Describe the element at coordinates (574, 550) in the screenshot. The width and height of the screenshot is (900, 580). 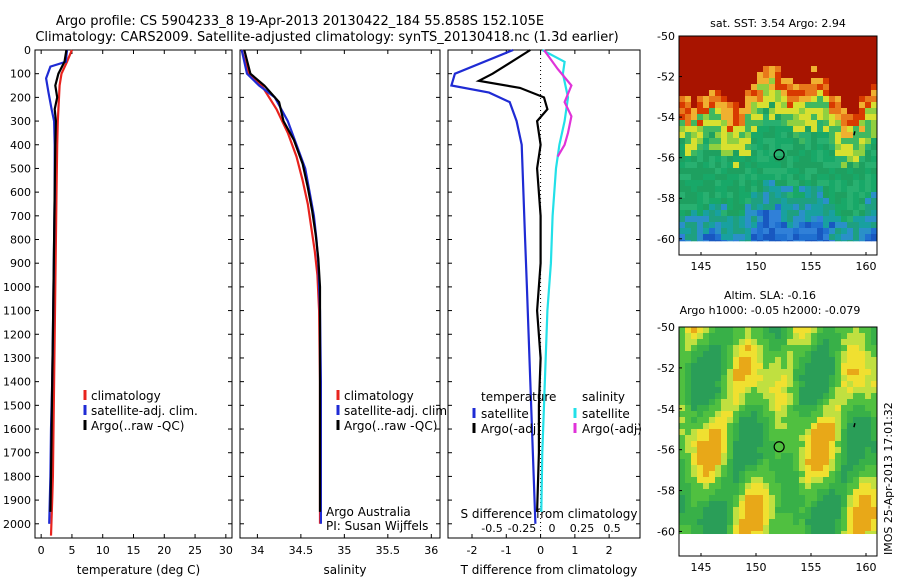
I see `difference-xtick-label: 1` at that location.